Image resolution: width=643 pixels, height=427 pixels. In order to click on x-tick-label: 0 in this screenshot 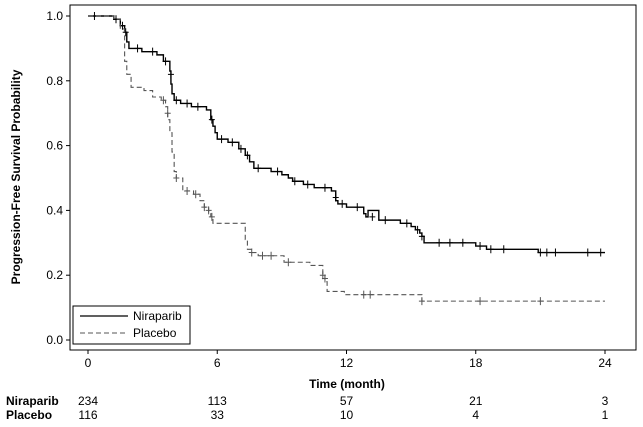, I will do `click(88, 363)`.